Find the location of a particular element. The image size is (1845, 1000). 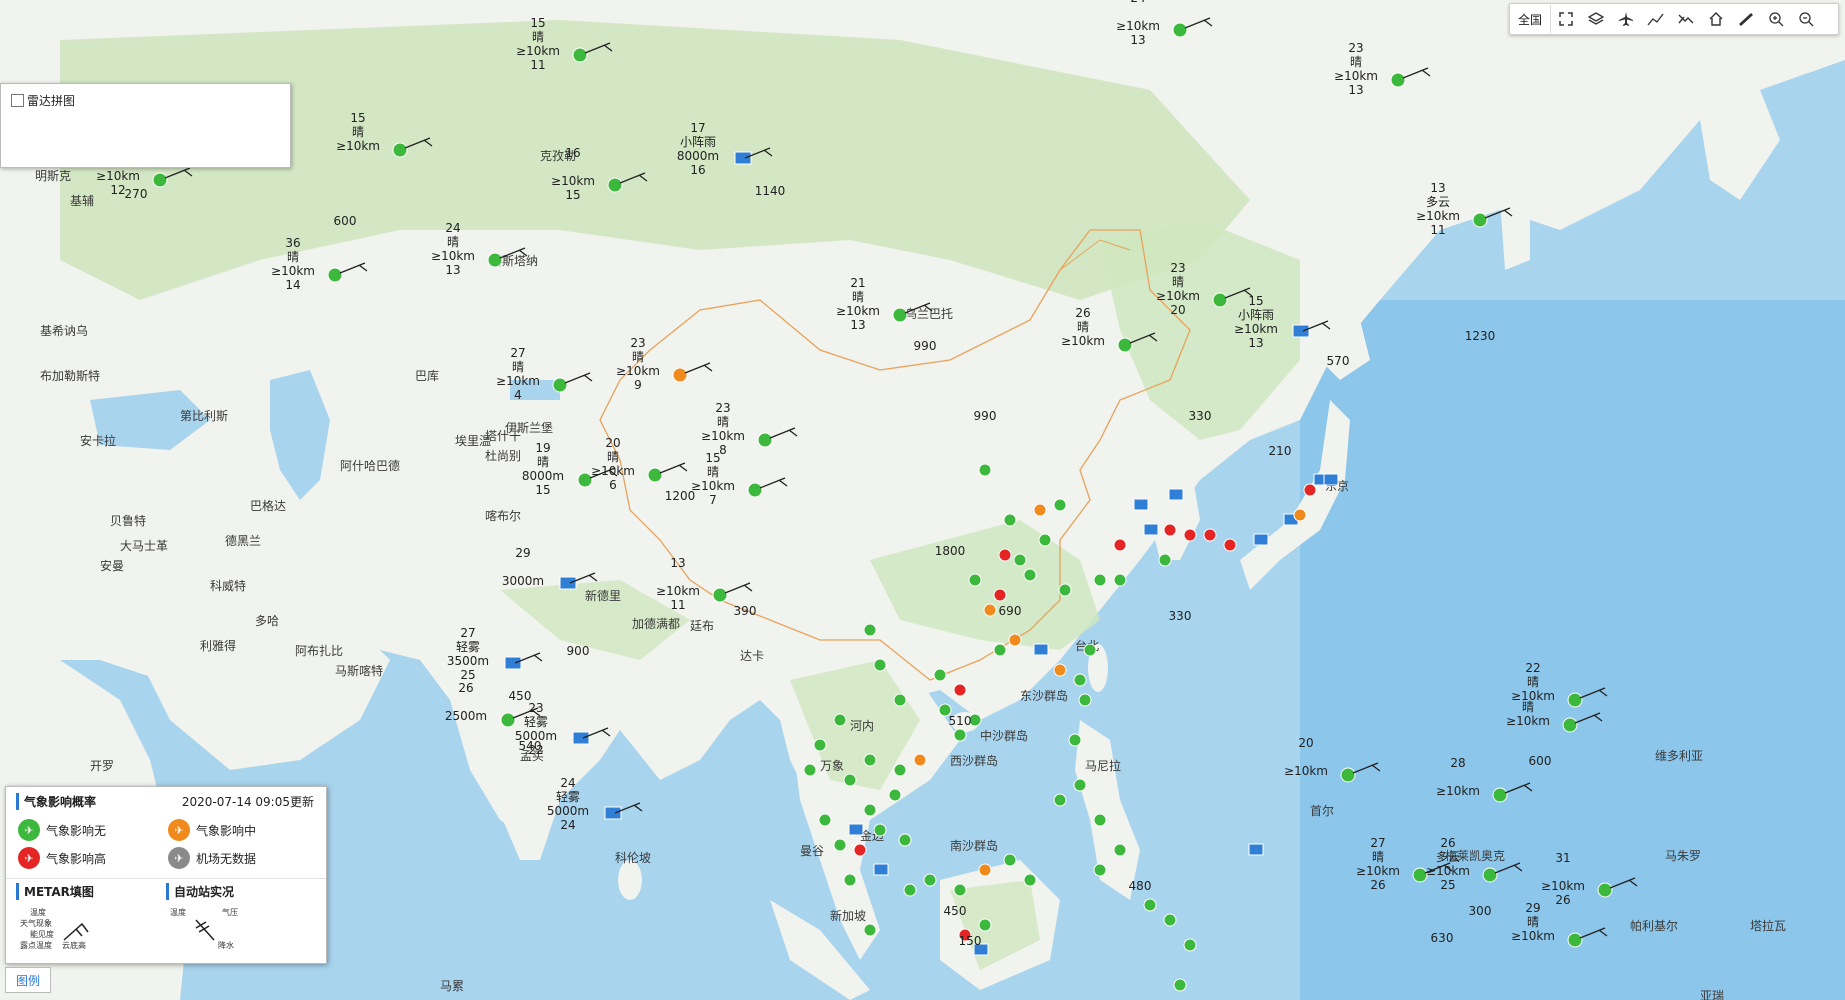

radar-toggle: 雷达拼图 is located at coordinates (150, 100).